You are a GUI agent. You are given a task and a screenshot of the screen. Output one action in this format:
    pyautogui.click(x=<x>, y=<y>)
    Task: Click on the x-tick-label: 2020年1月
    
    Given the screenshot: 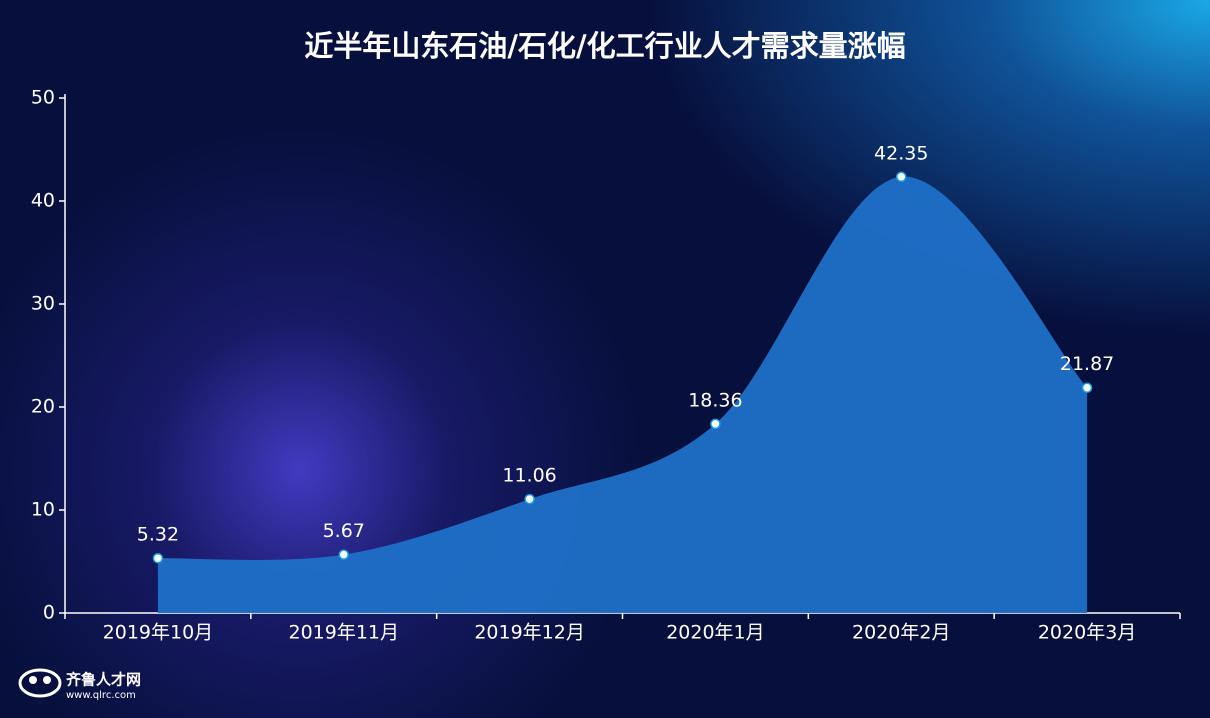 What is the action you would take?
    pyautogui.click(x=715, y=633)
    